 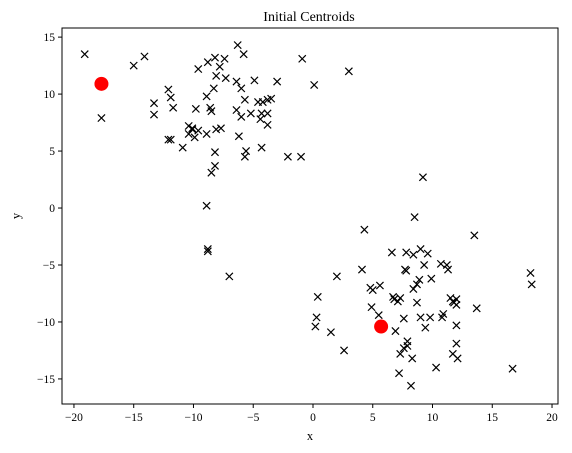 What do you see at coordinates (50, 95) in the screenshot?
I see `y-tick-label: 10` at bounding box center [50, 95].